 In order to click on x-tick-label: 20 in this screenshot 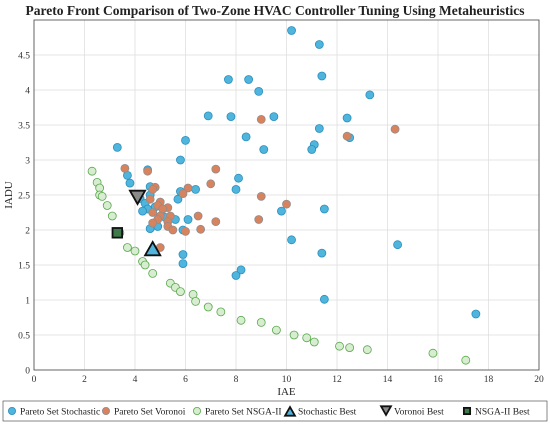, I will do `click(539, 380)`.